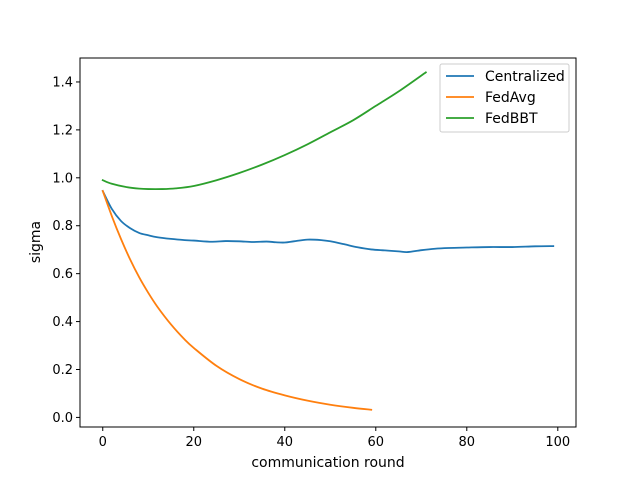  I want to click on x-tick-label-20: 20, so click(193, 442).